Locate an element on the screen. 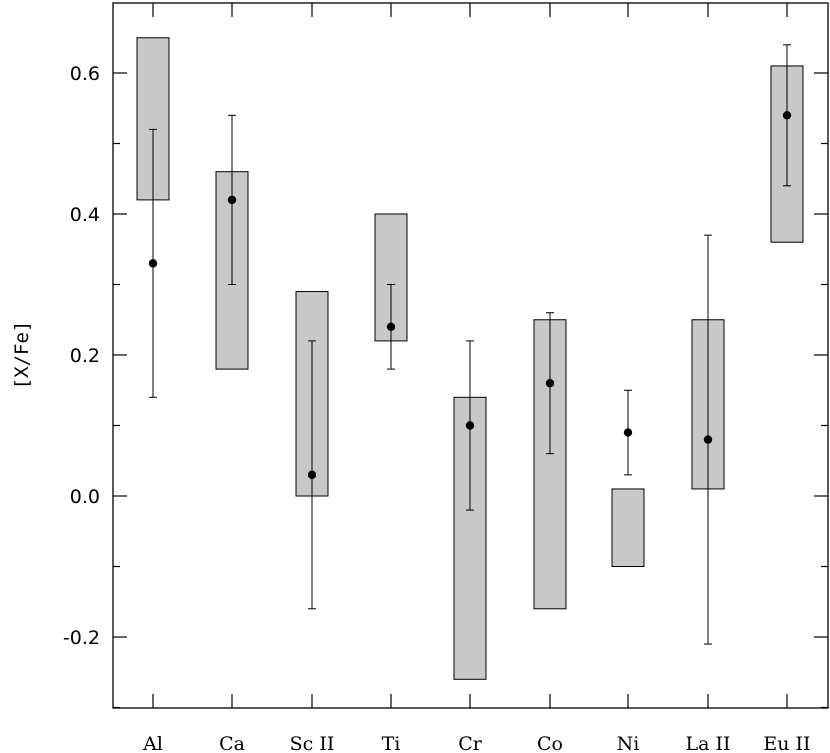 Image resolution: width=830 pixels, height=753 pixels. x-category-label: Sc II is located at coordinates (312, 743).